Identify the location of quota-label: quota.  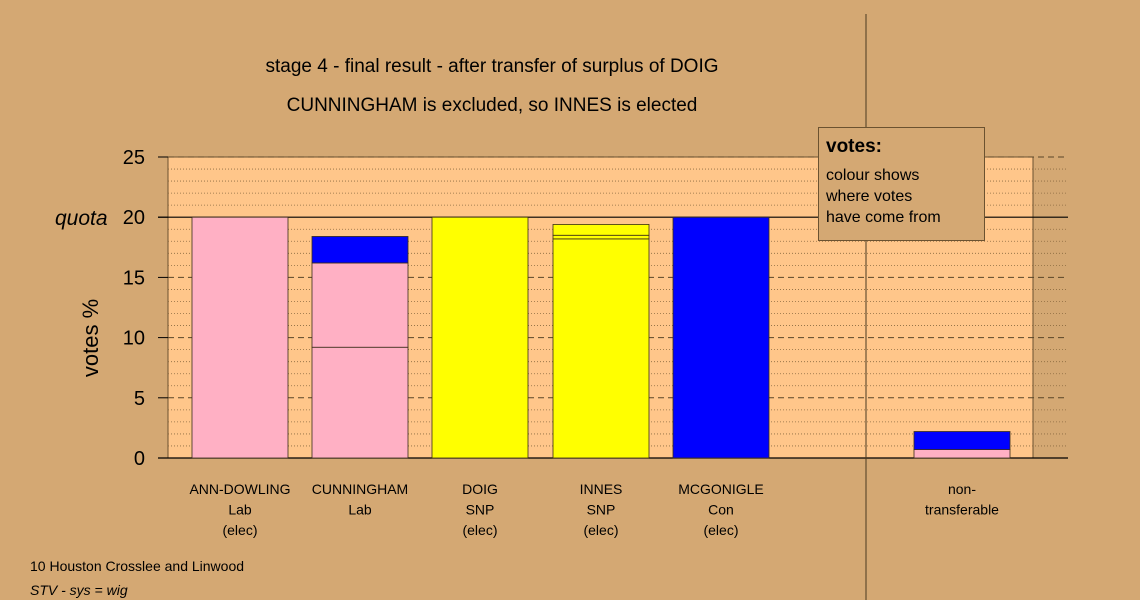
(81, 218).